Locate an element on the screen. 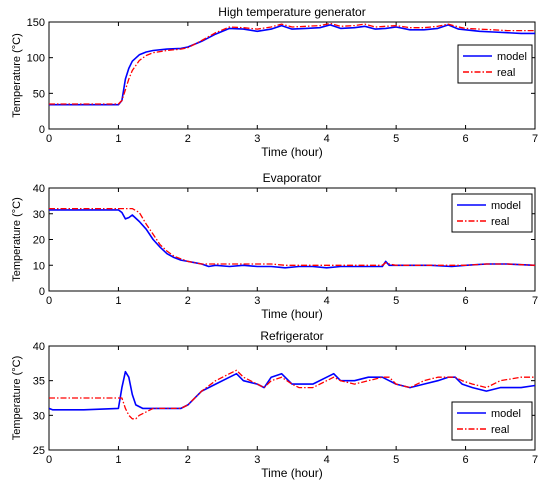 The height and width of the screenshot is (492, 550). y-tick-label: 35 is located at coordinates (39, 382).